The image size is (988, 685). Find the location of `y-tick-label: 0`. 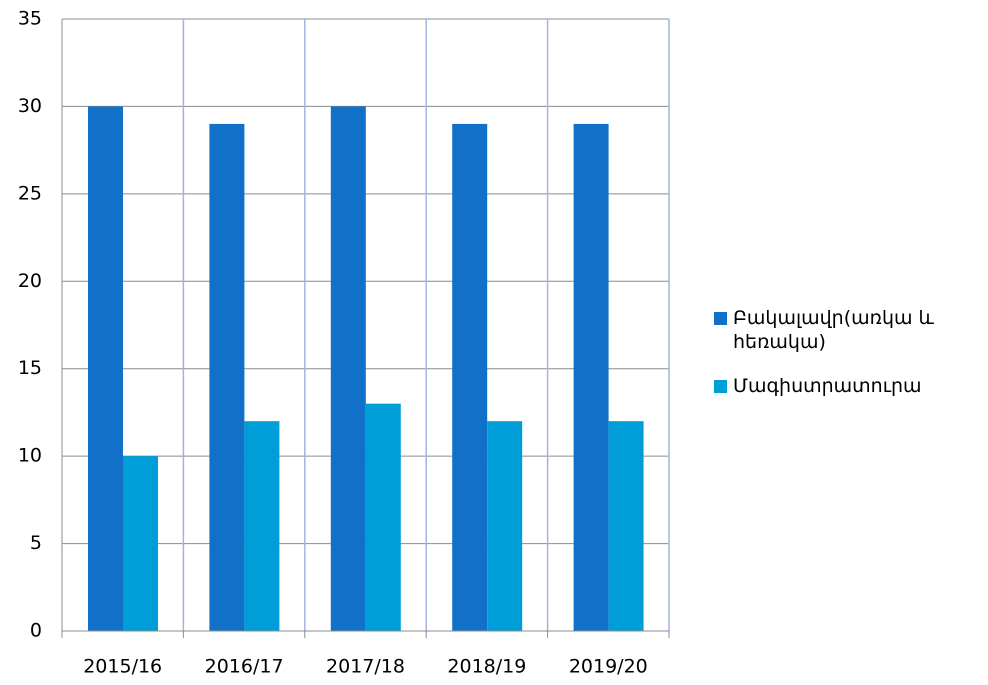

y-tick-label: 0 is located at coordinates (36, 631).